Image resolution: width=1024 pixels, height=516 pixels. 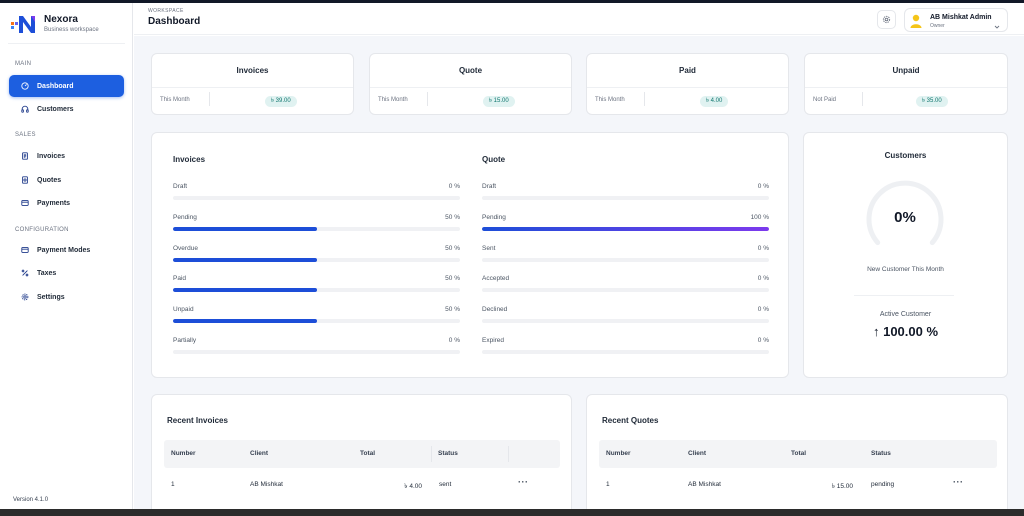 What do you see at coordinates (25, 24) in the screenshot?
I see `nexora-logo-icon` at bounding box center [25, 24].